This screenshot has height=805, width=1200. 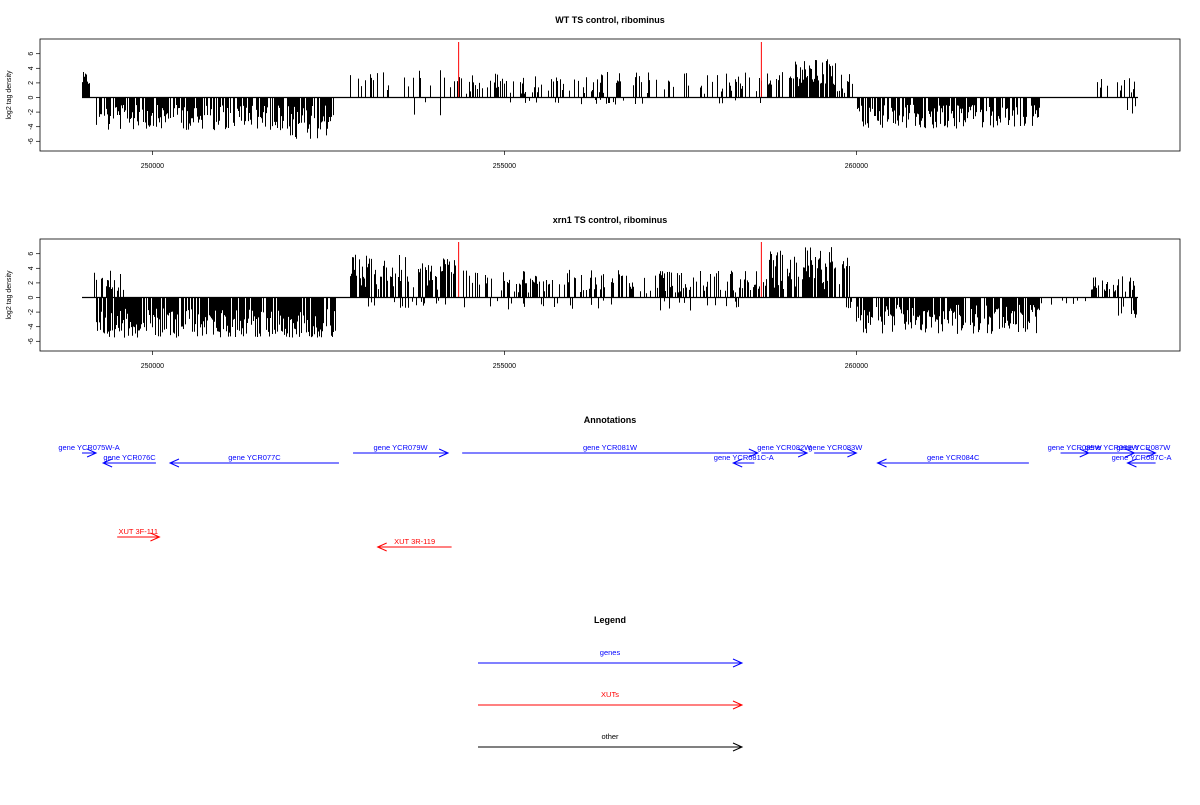 I want to click on gene-label: gene YCR082W, so click(x=784, y=447).